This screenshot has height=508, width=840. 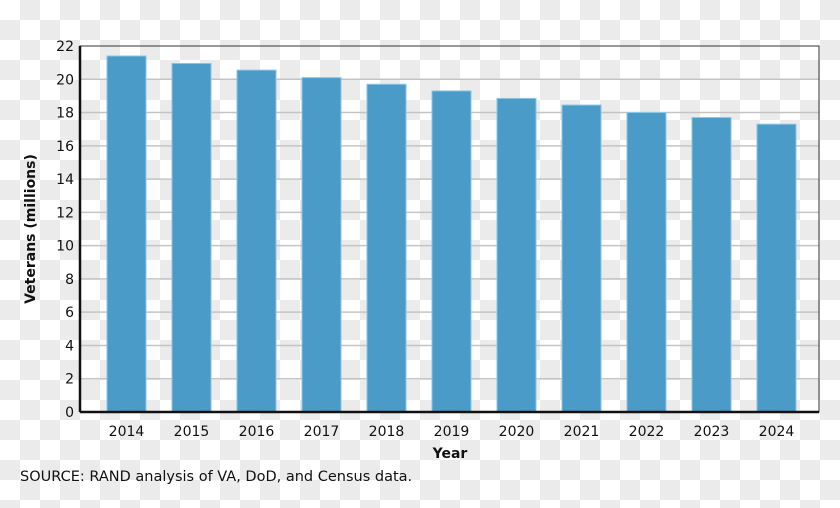 I want to click on bar-2018, so click(x=386, y=248).